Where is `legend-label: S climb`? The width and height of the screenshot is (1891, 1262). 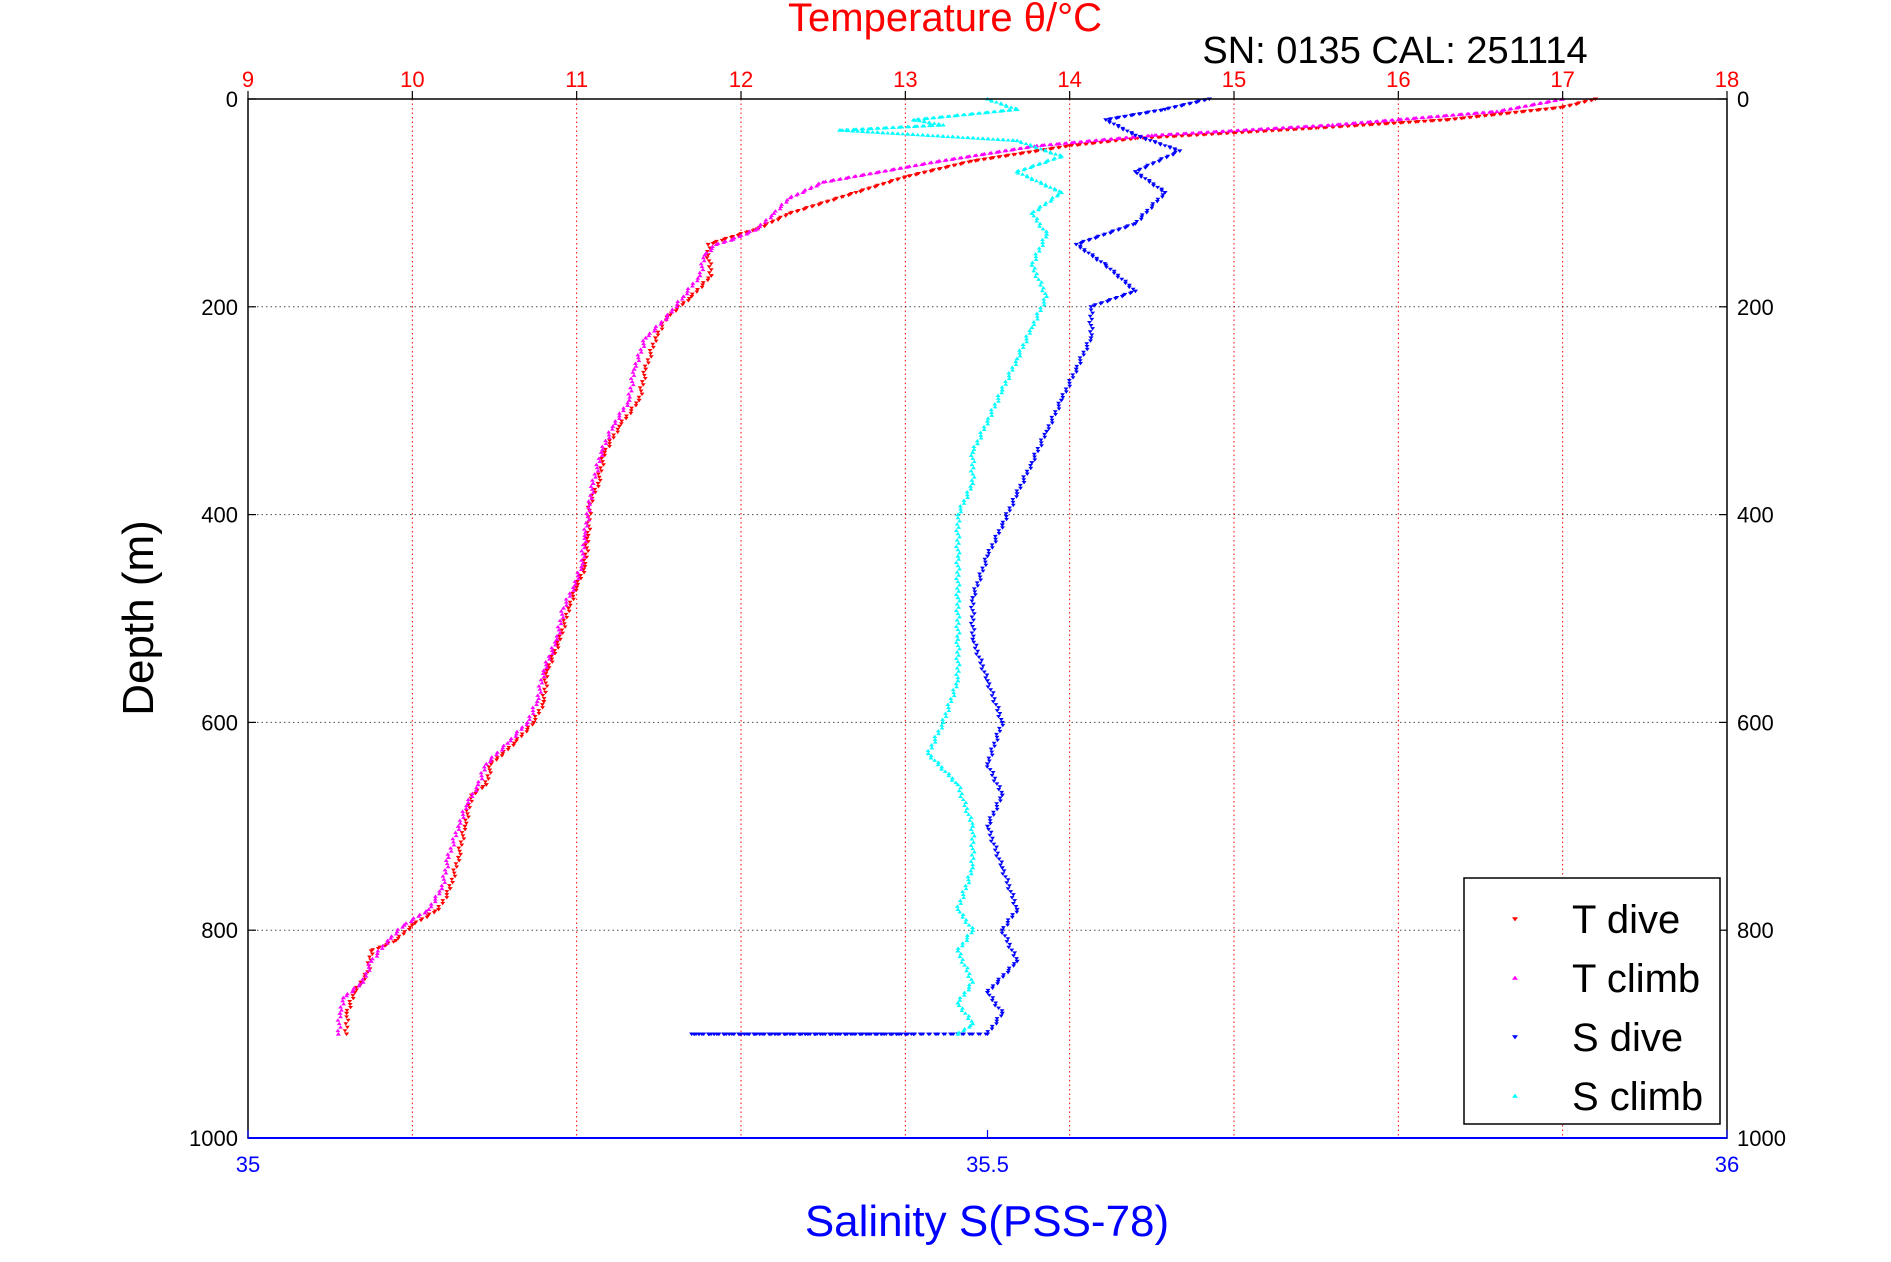
legend-label: S climb is located at coordinates (1637, 1097).